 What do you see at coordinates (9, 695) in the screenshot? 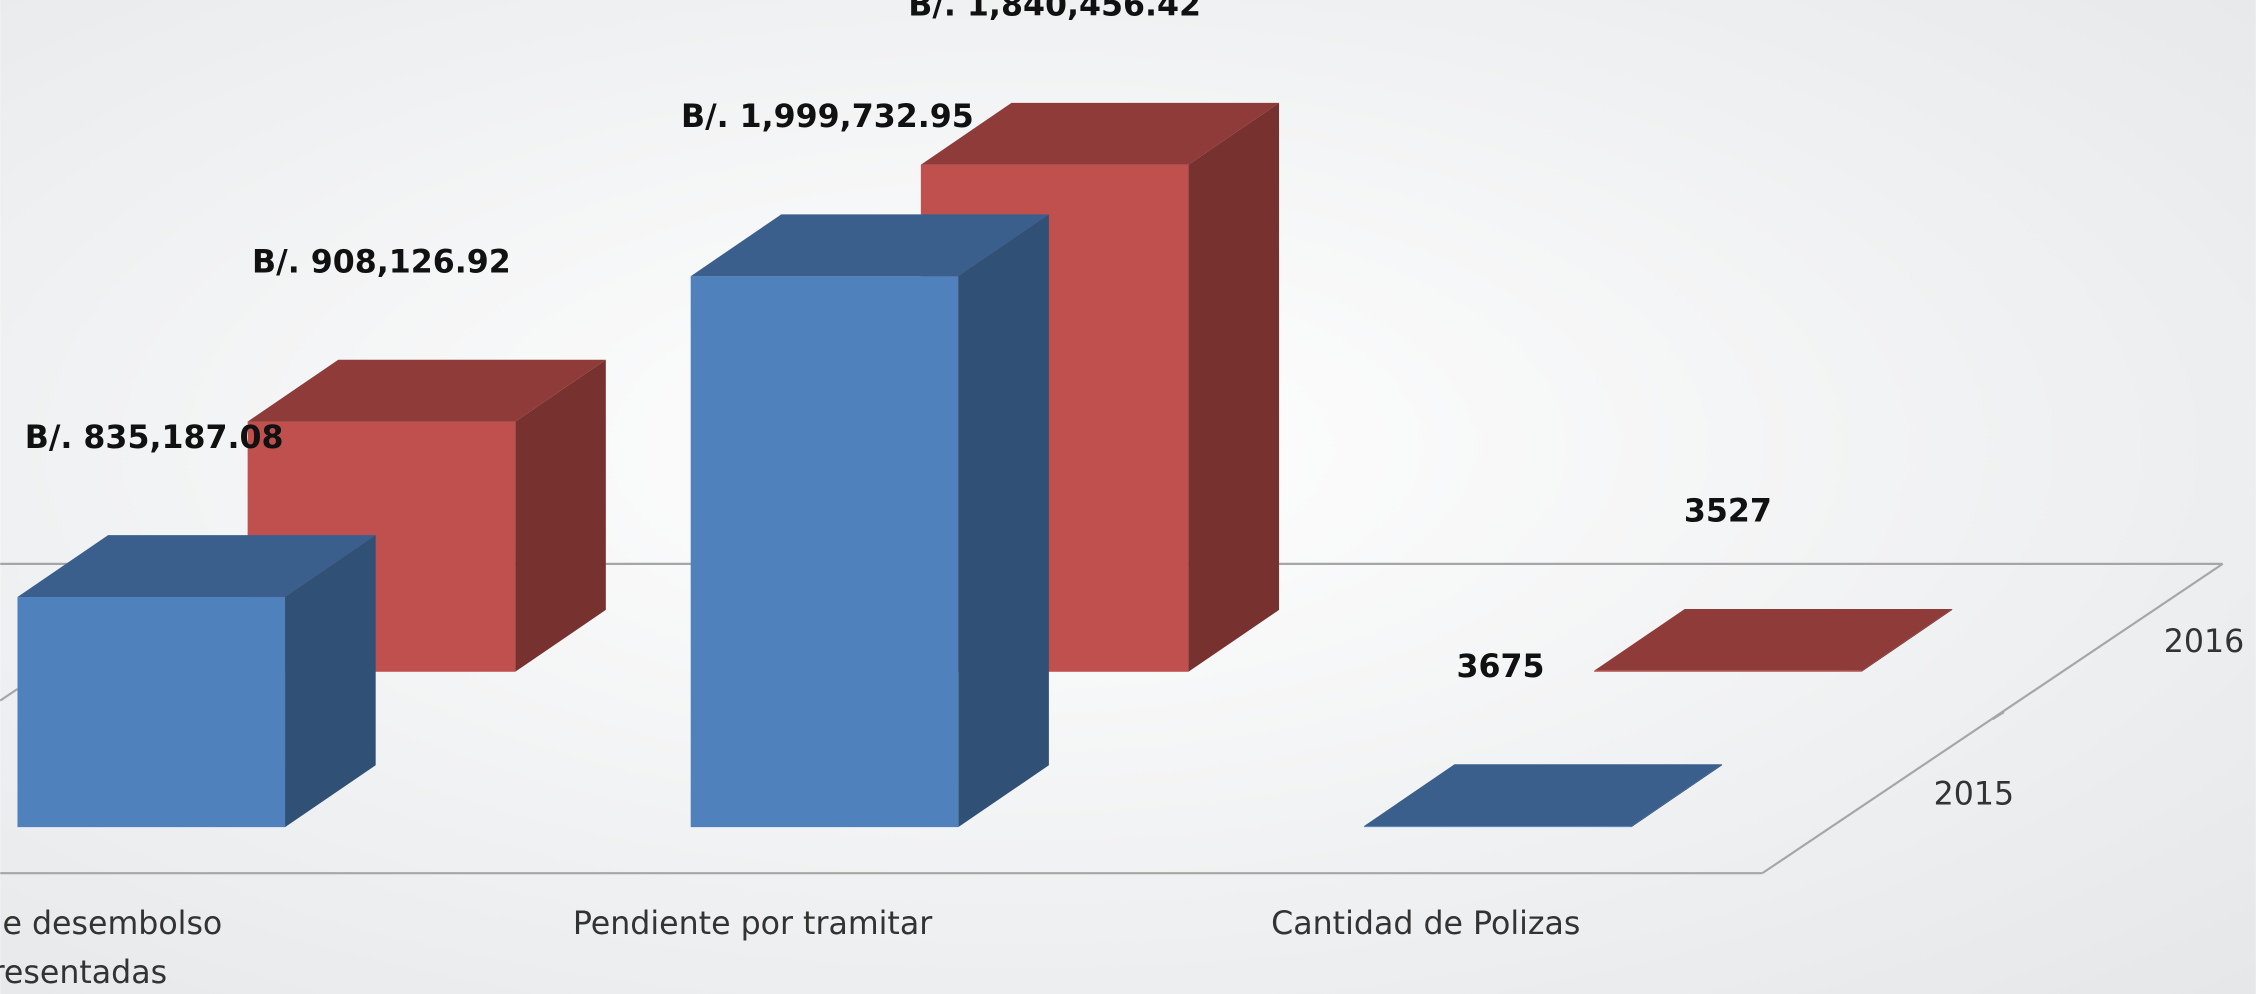
I see `floor-left-edge` at bounding box center [9, 695].